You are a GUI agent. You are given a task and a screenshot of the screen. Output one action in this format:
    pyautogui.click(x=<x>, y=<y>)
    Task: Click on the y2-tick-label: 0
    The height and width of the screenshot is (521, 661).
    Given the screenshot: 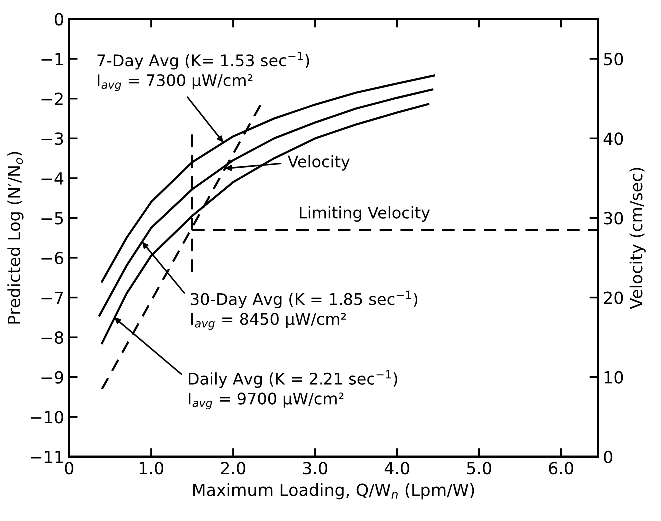 What is the action you would take?
    pyautogui.click(x=608, y=457)
    